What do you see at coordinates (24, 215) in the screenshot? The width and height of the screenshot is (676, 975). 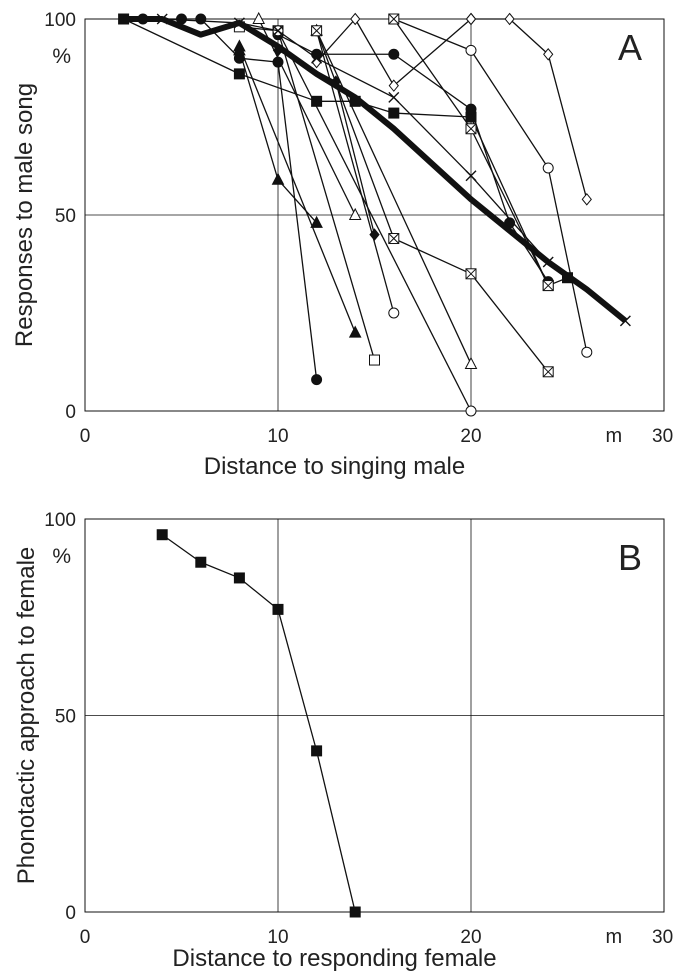 I see `y-axis-title: Responses to male song` at bounding box center [24, 215].